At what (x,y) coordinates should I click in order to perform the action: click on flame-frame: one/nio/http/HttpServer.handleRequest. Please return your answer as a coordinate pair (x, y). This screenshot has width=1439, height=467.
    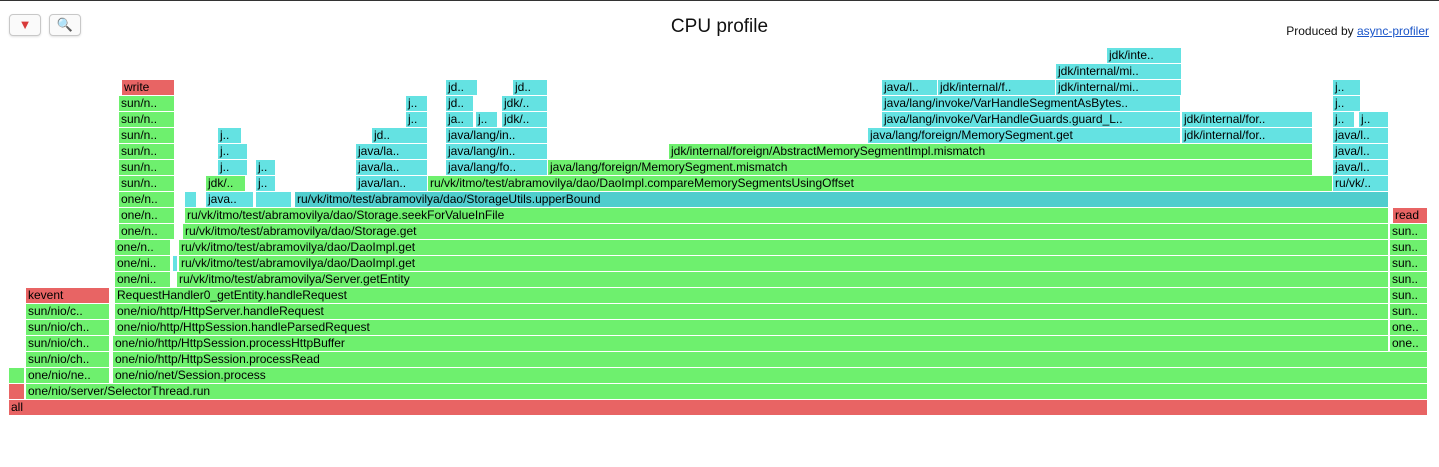
    Looking at the image, I should click on (752, 311).